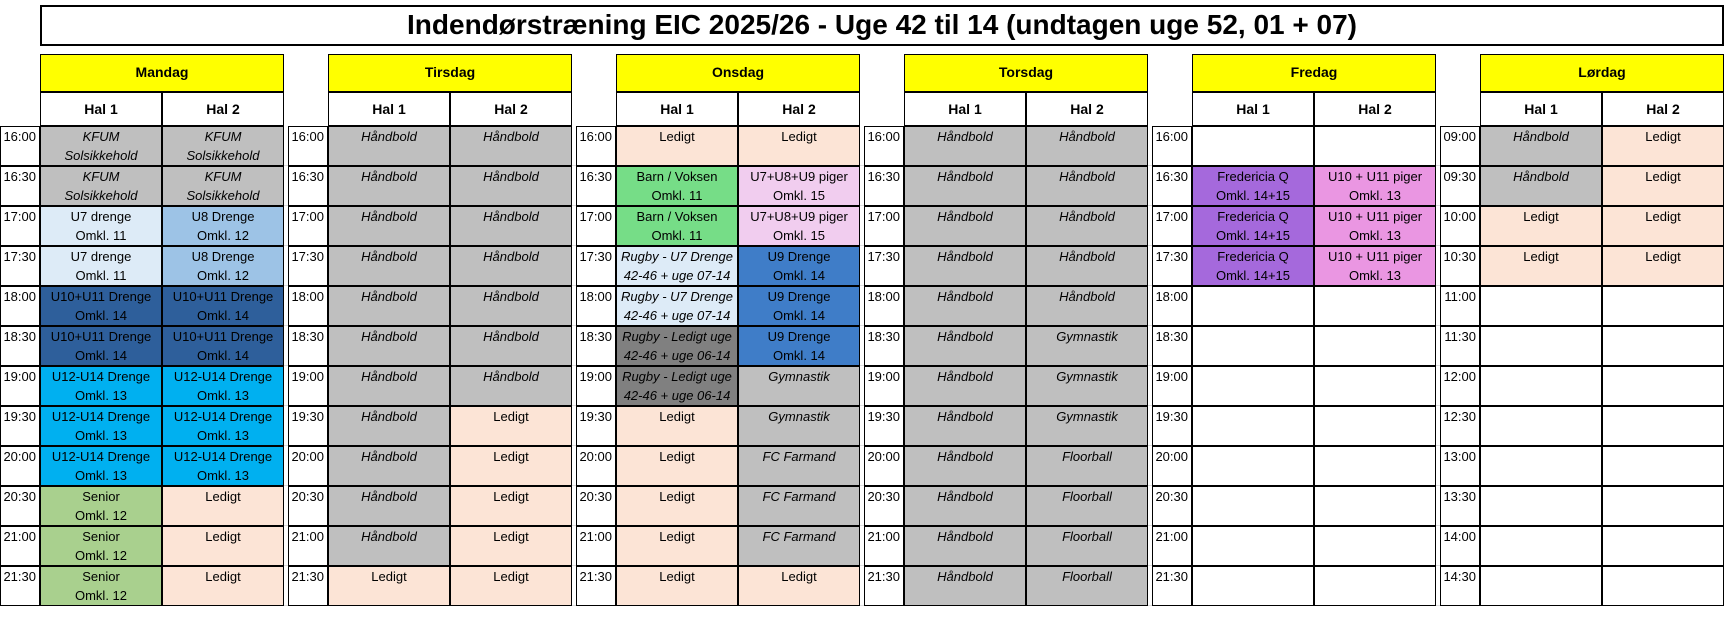 The image size is (1732, 623). What do you see at coordinates (1460, 346) in the screenshot?
I see `time-cell: 11:30` at bounding box center [1460, 346].